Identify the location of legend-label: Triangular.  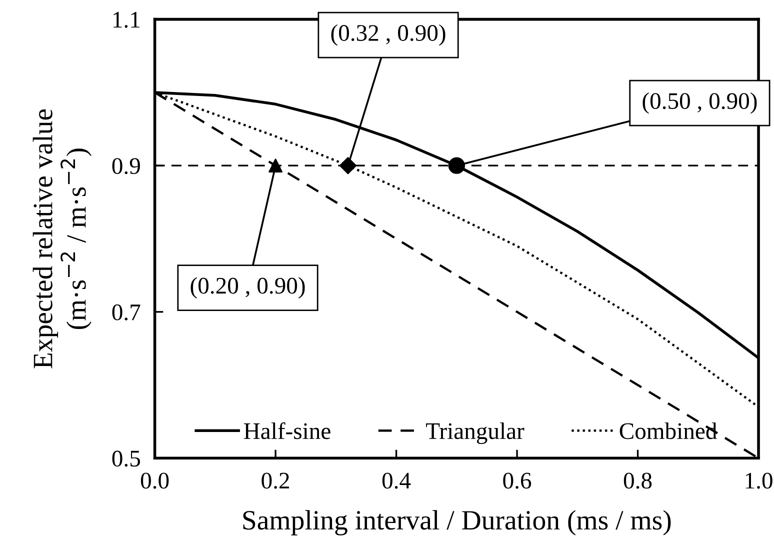
(475, 433).